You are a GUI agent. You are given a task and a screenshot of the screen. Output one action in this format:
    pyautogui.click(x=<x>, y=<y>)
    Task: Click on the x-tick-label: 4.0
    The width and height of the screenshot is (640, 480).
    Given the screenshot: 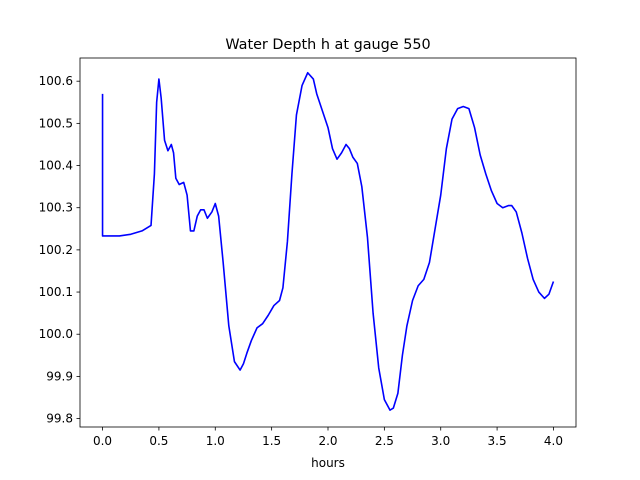 What is the action you would take?
    pyautogui.click(x=553, y=441)
    